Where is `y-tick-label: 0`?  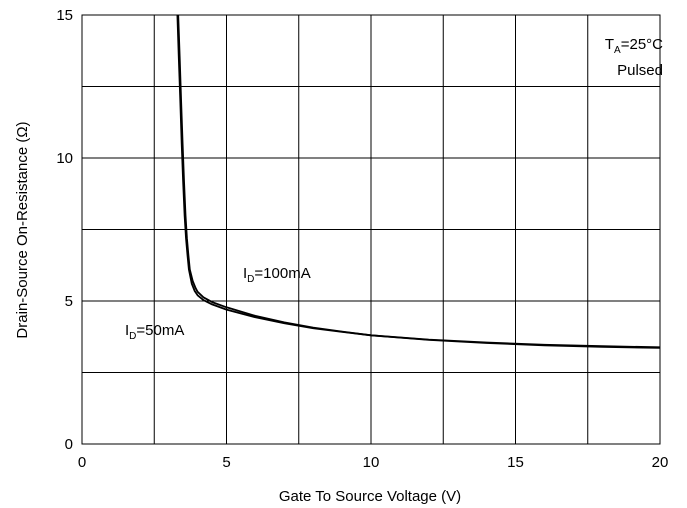 y-tick-label: 0 is located at coordinates (69, 444).